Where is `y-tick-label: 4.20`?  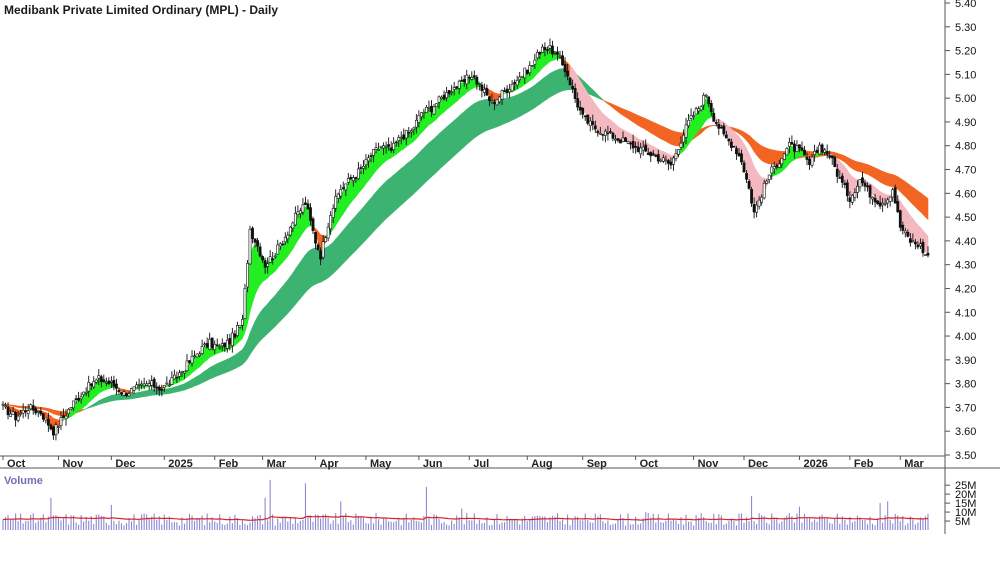
y-tick-label: 4.20 is located at coordinates (965, 289).